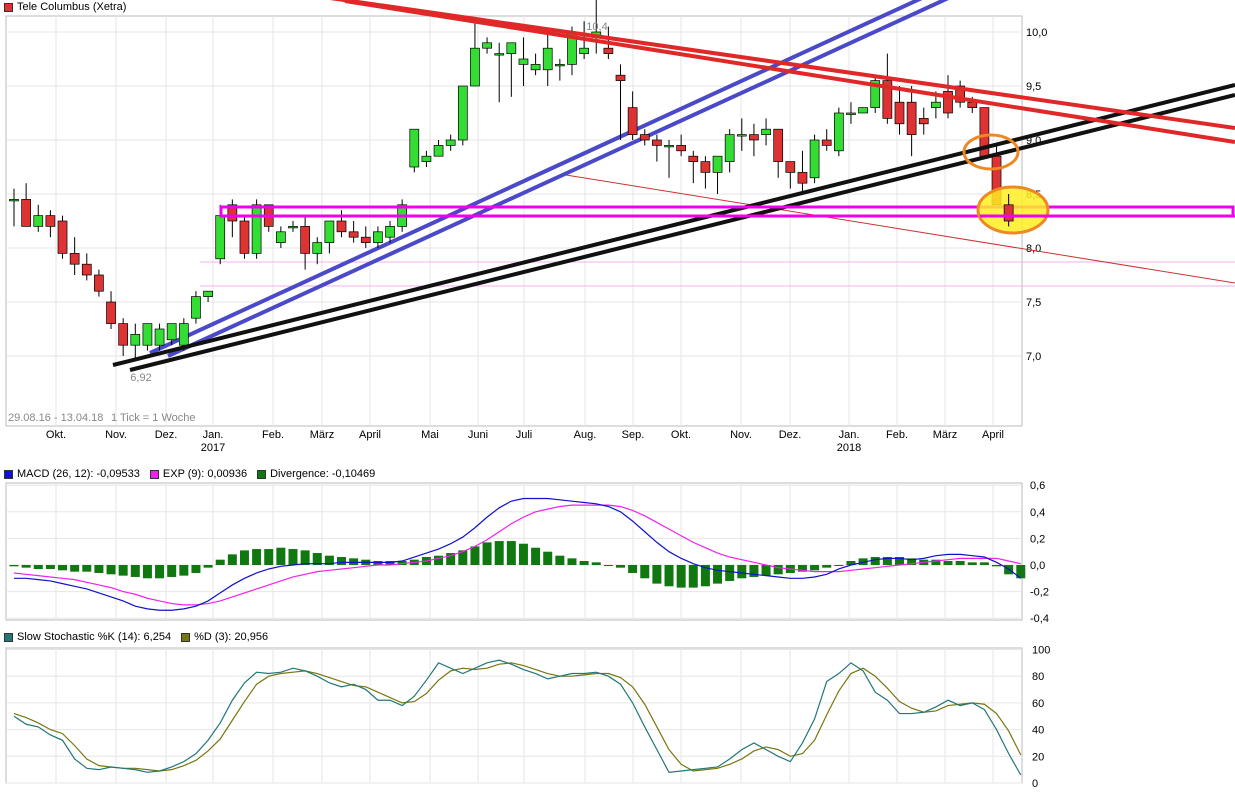  I want to click on stoch-y-tick-label: 20, so click(1038, 757).